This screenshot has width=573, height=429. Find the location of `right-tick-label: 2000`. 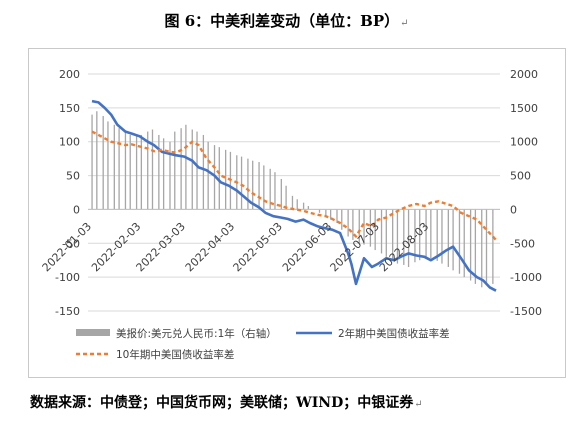

right-tick-label: 2000 is located at coordinates (524, 74).